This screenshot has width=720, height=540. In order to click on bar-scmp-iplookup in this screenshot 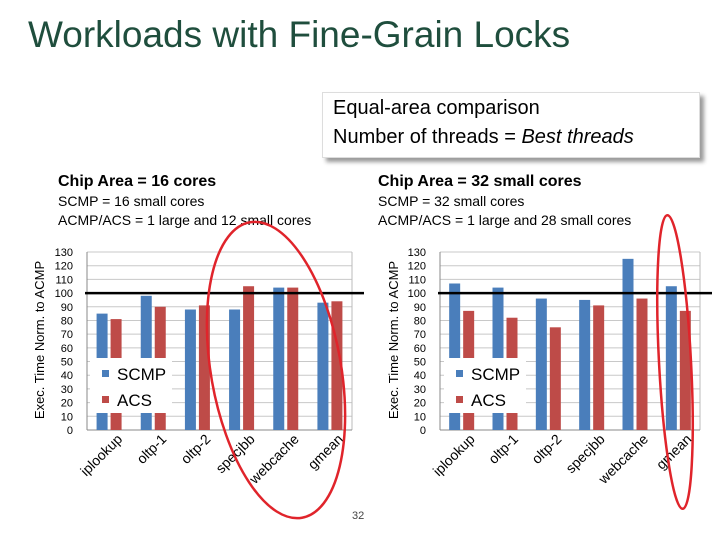, I will do `click(455, 356)`.